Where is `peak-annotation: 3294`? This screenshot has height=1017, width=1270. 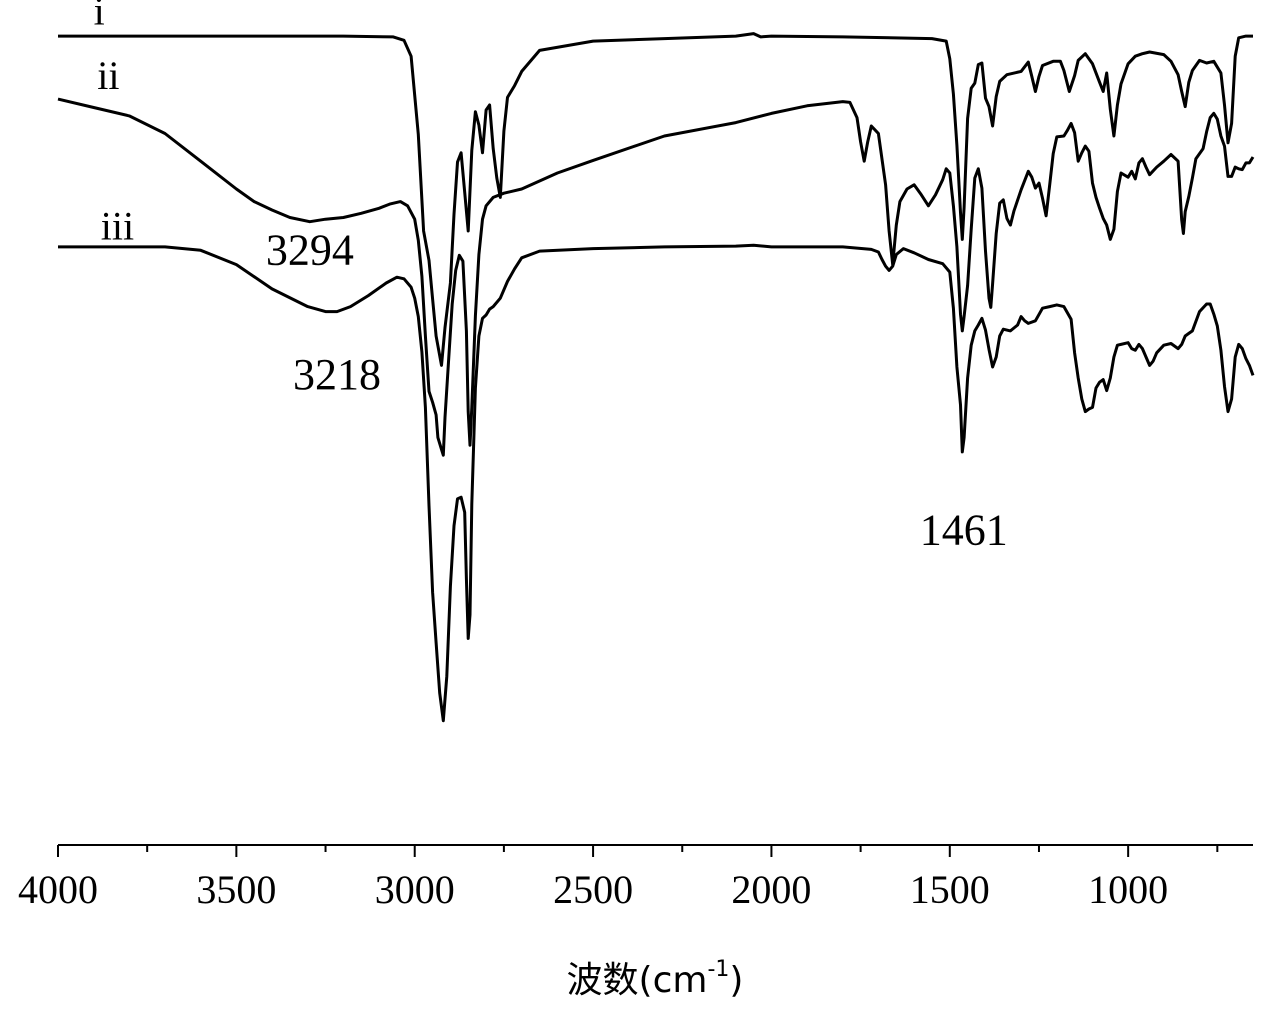 peak-annotation: 3294 is located at coordinates (310, 250).